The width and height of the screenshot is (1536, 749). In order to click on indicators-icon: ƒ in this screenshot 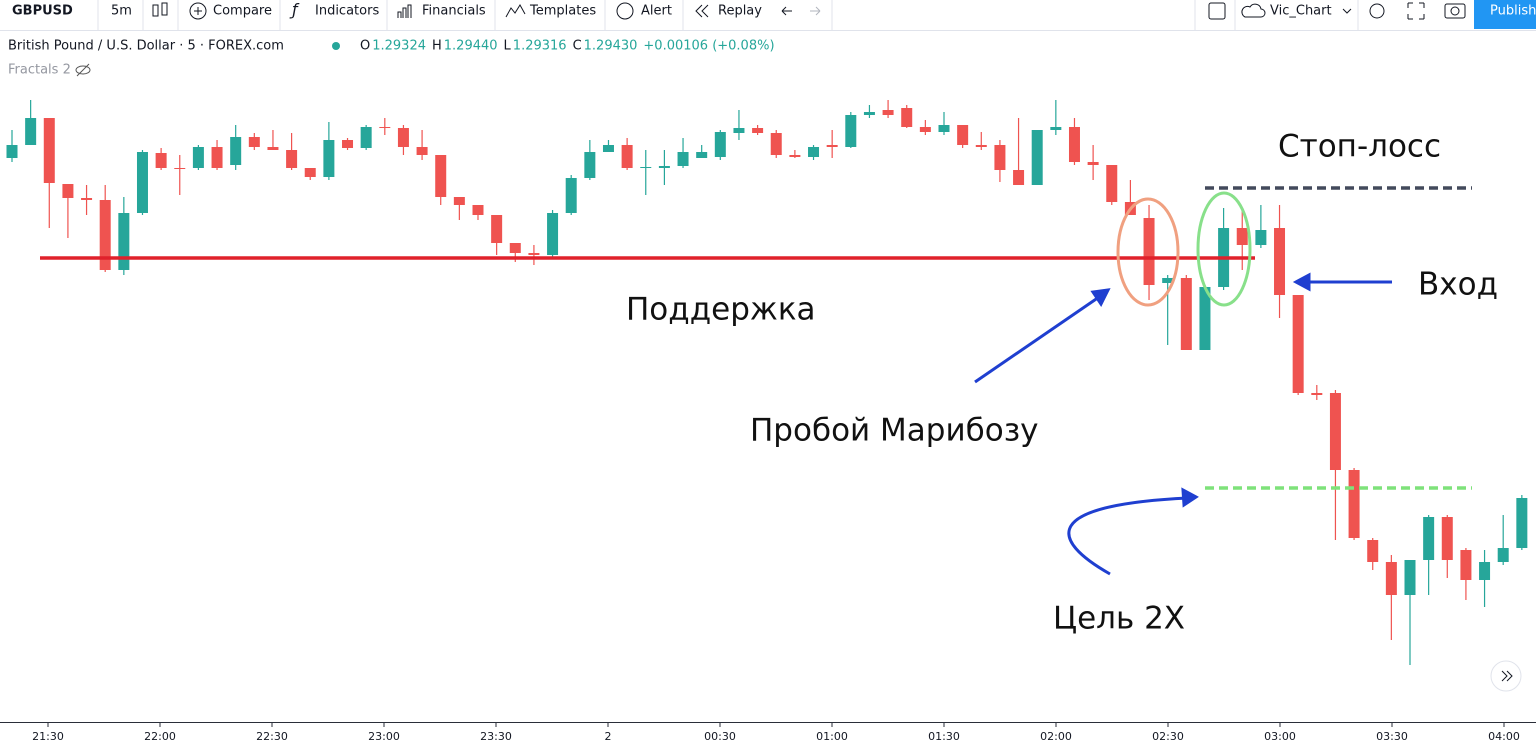, I will do `click(294, 9)`.